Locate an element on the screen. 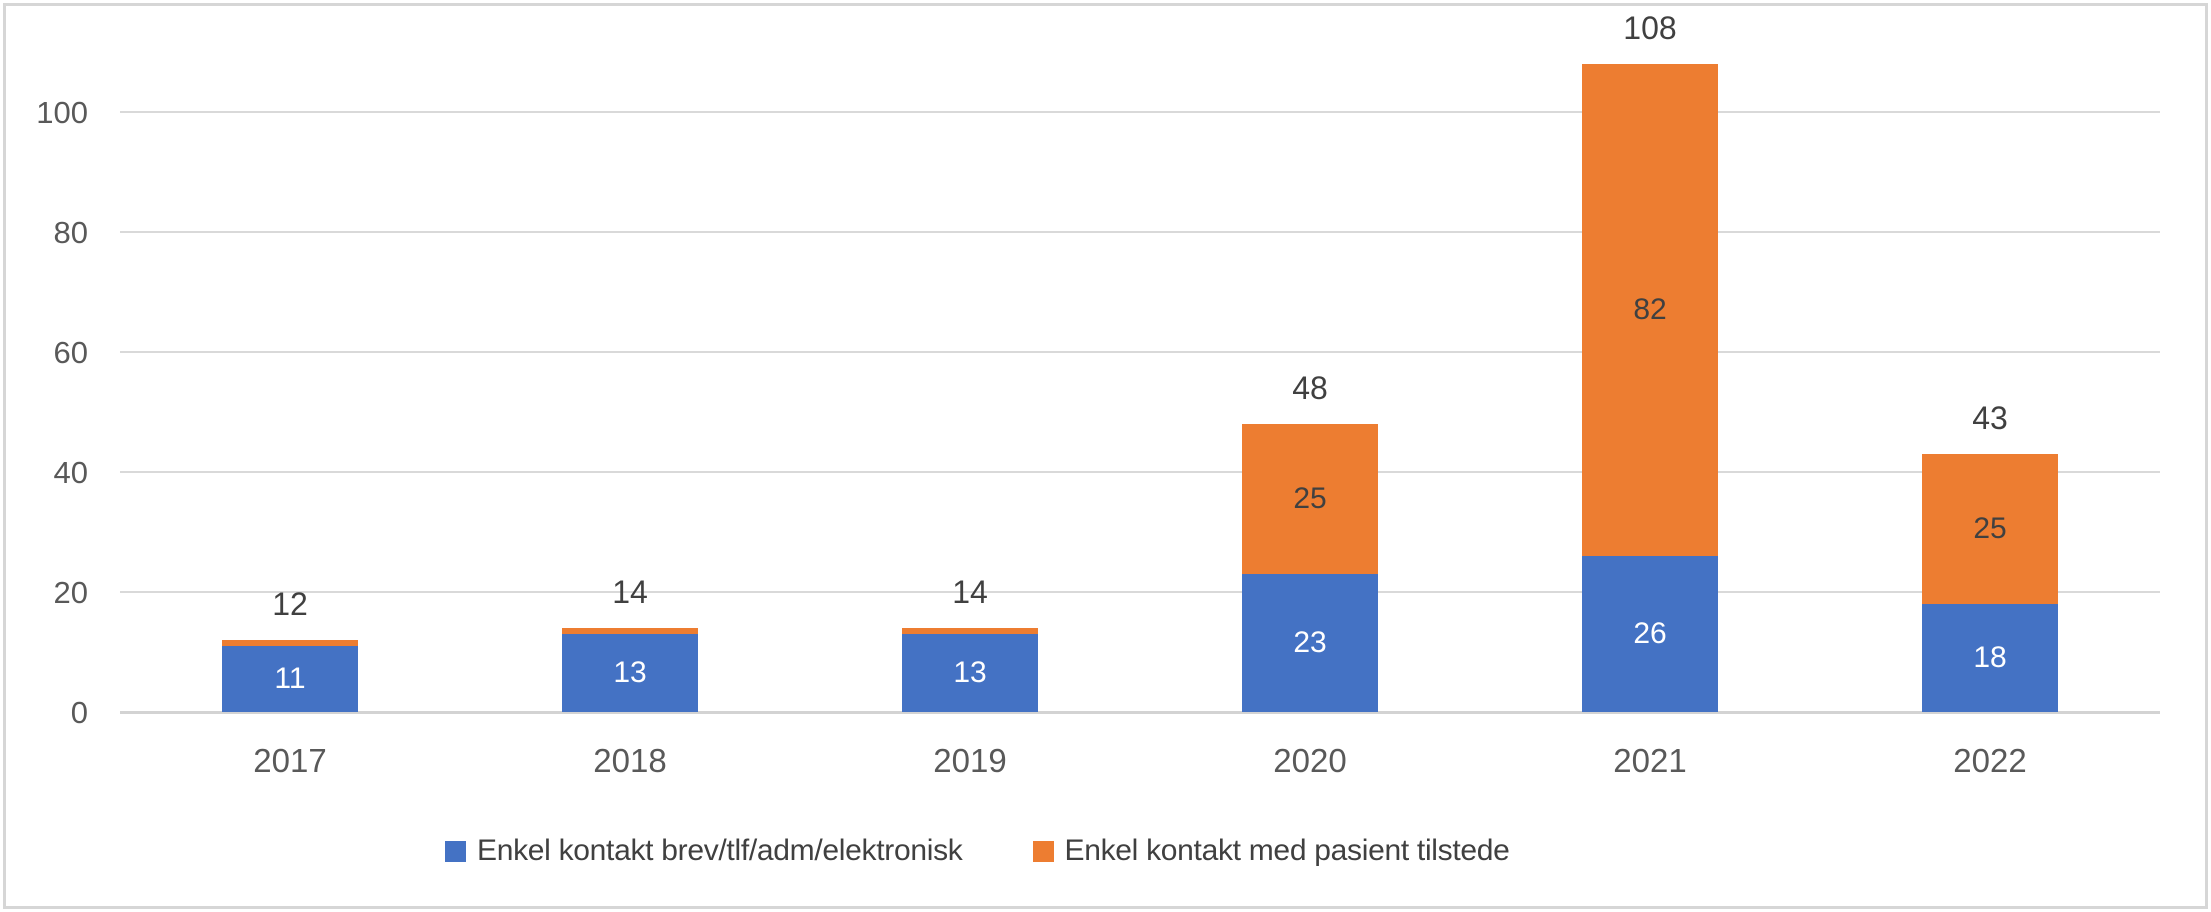 The width and height of the screenshot is (2211, 912). bar-segment-blue: 26 is located at coordinates (1650, 634).